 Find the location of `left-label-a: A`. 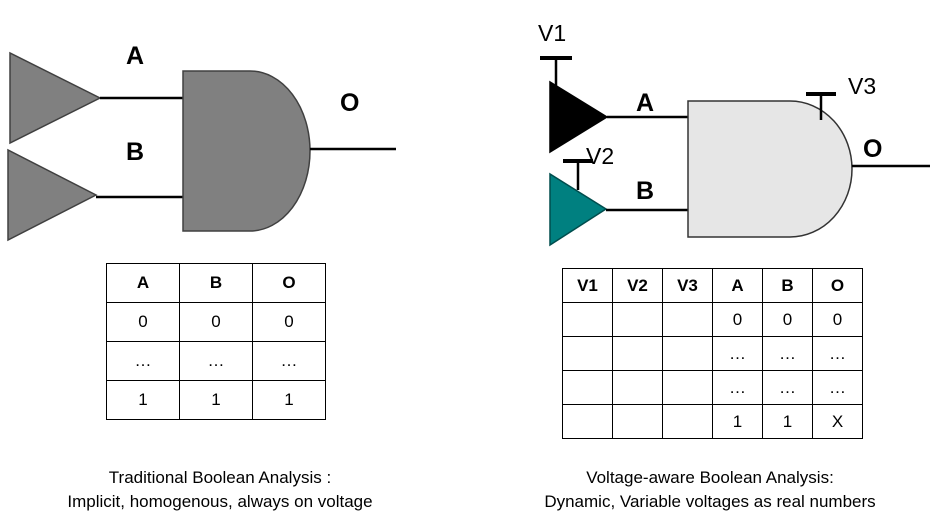

left-label-a: A is located at coordinates (135, 56).